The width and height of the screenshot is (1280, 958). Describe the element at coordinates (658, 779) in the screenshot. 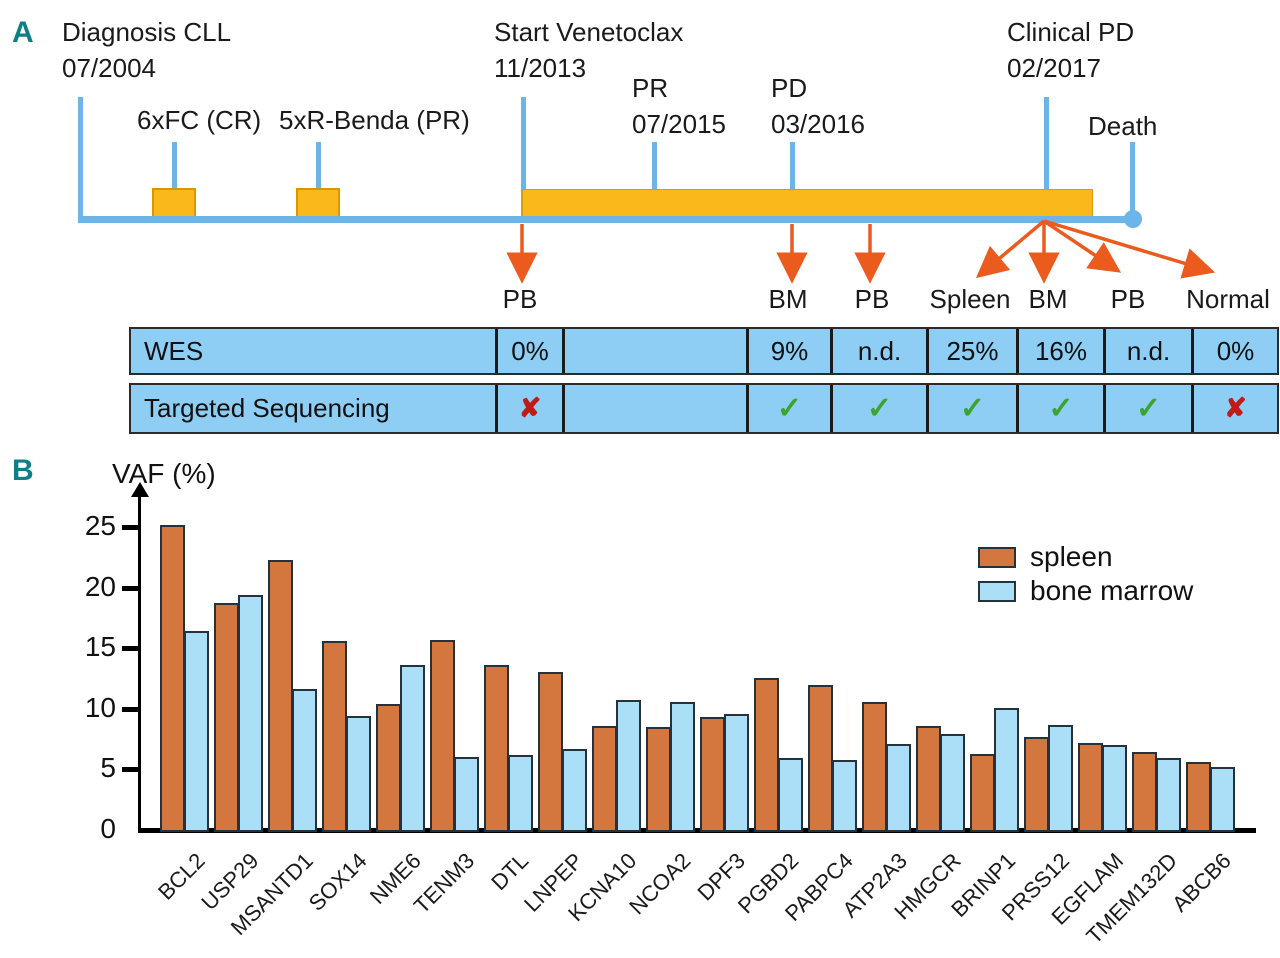

I see `bar-spleen-NCOA2` at that location.